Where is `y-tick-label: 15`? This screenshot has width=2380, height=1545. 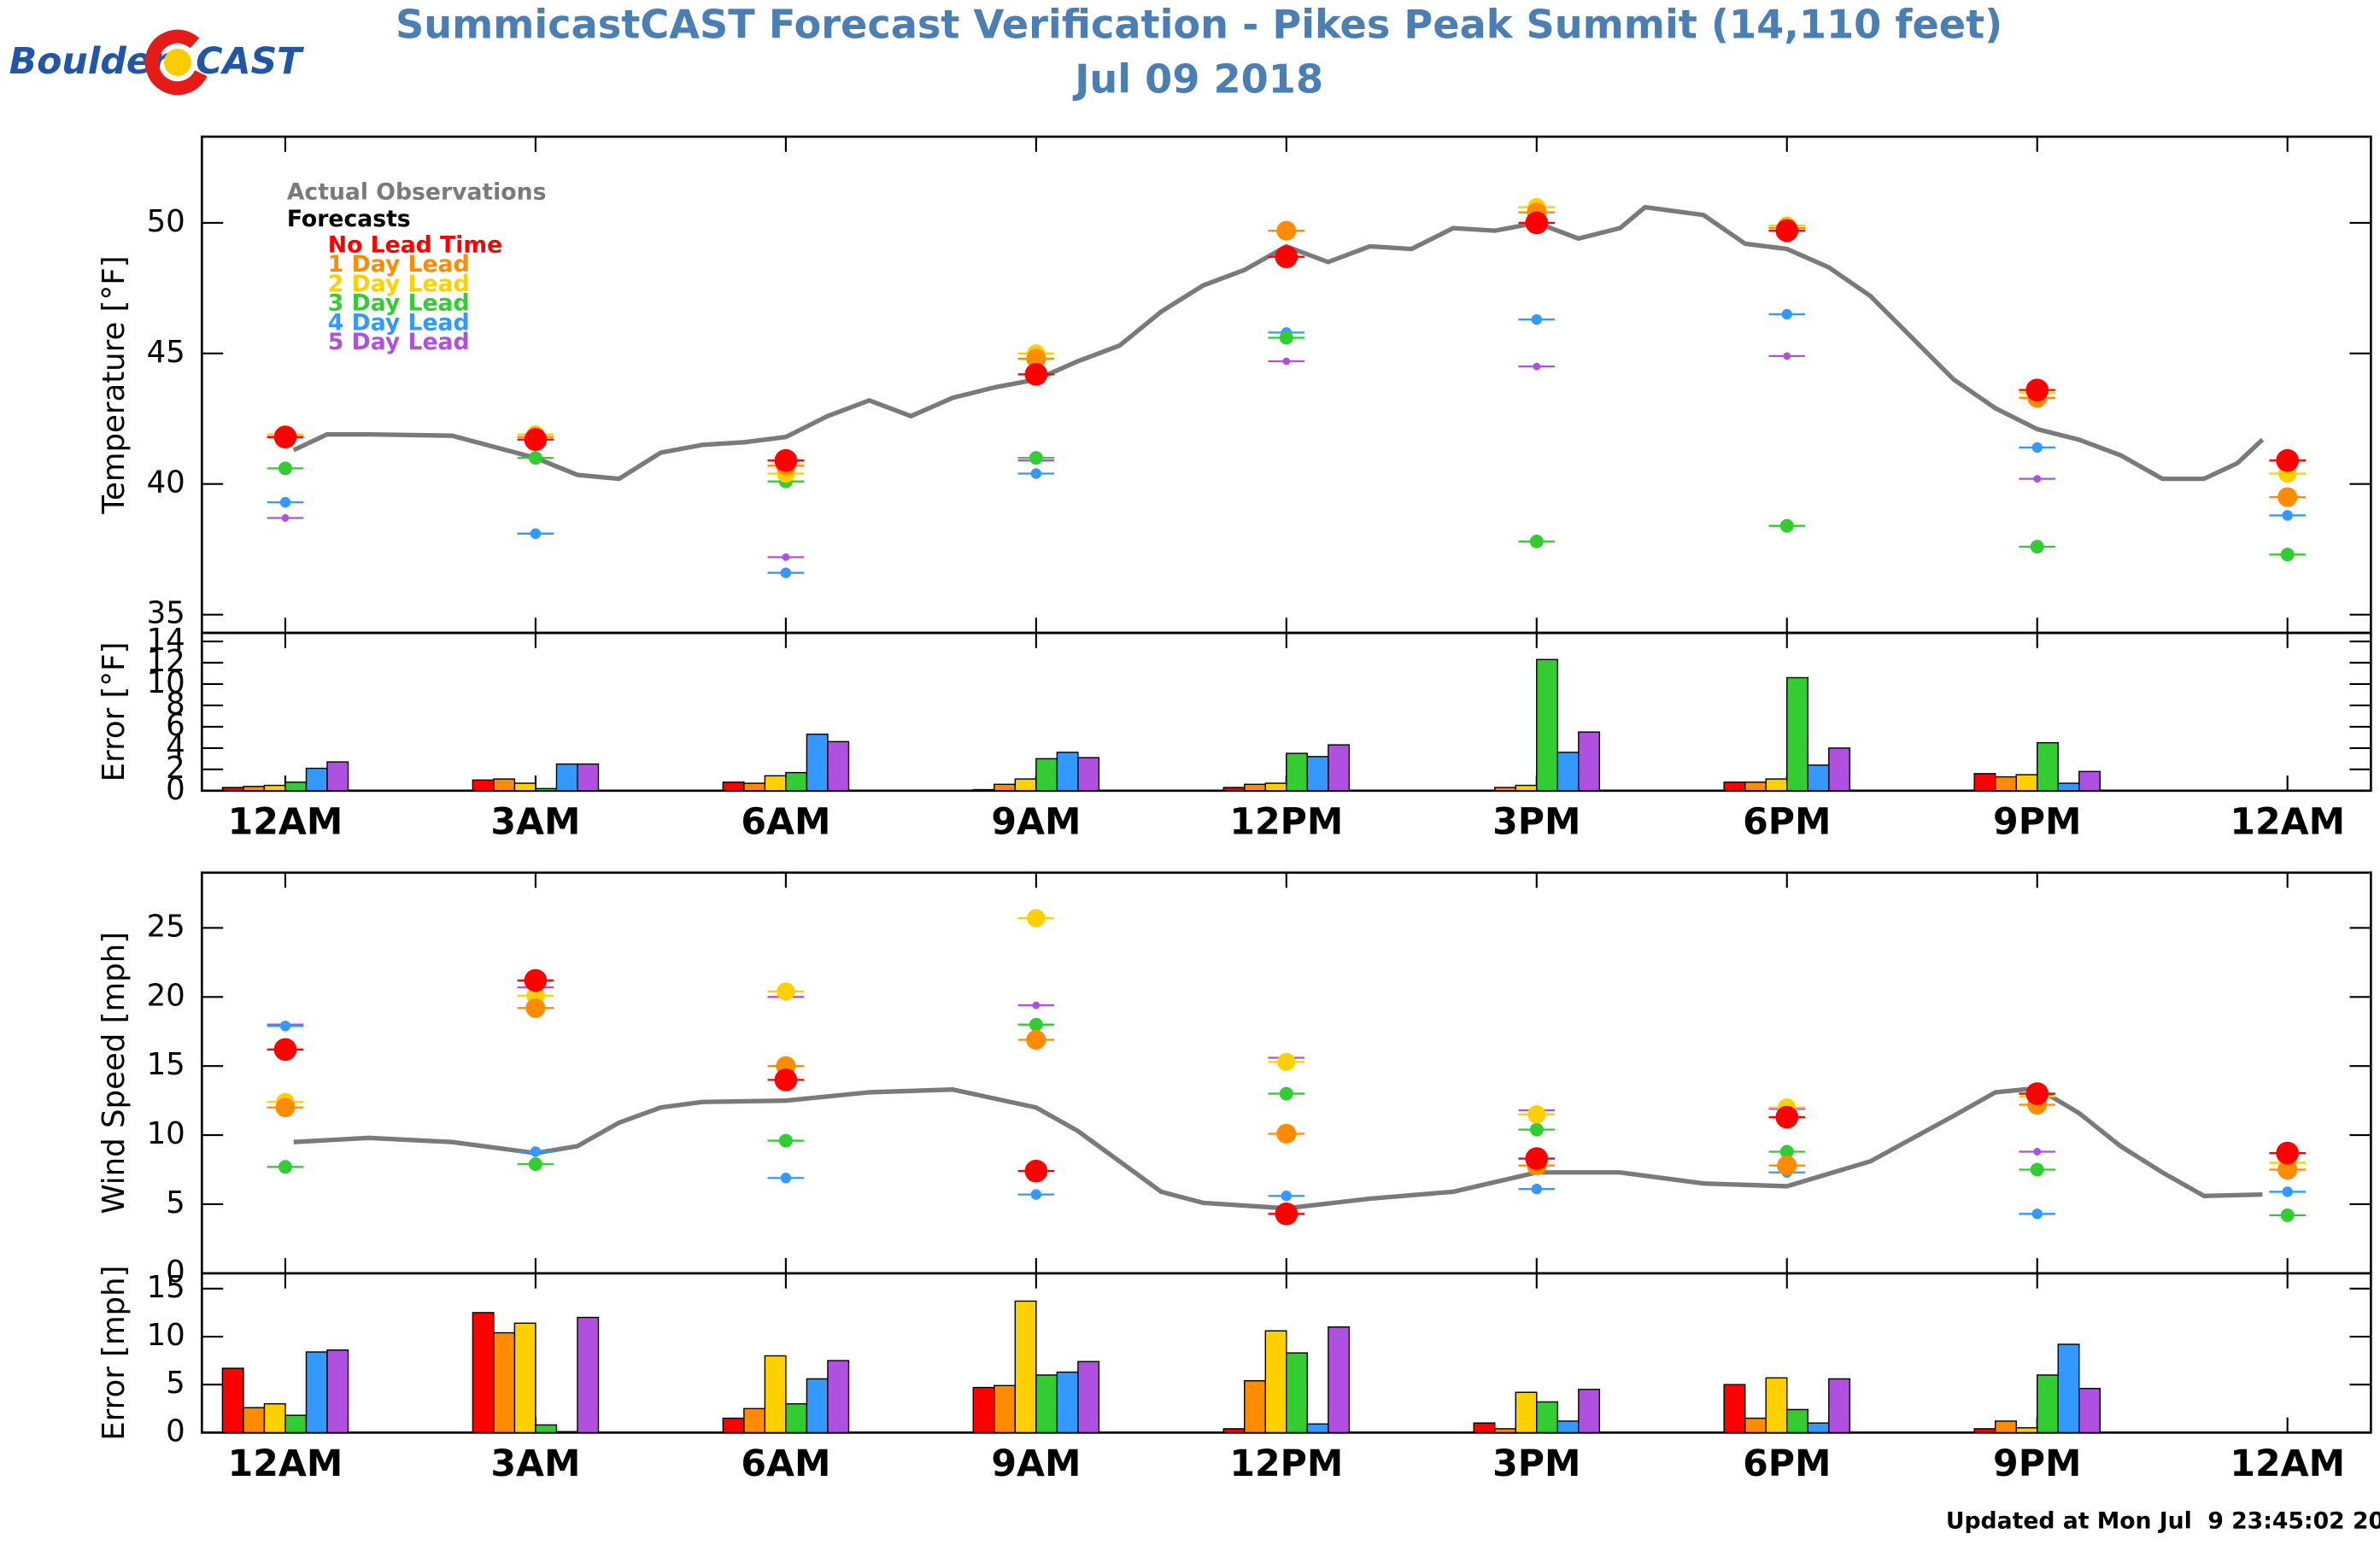 y-tick-label: 15 is located at coordinates (166, 1064).